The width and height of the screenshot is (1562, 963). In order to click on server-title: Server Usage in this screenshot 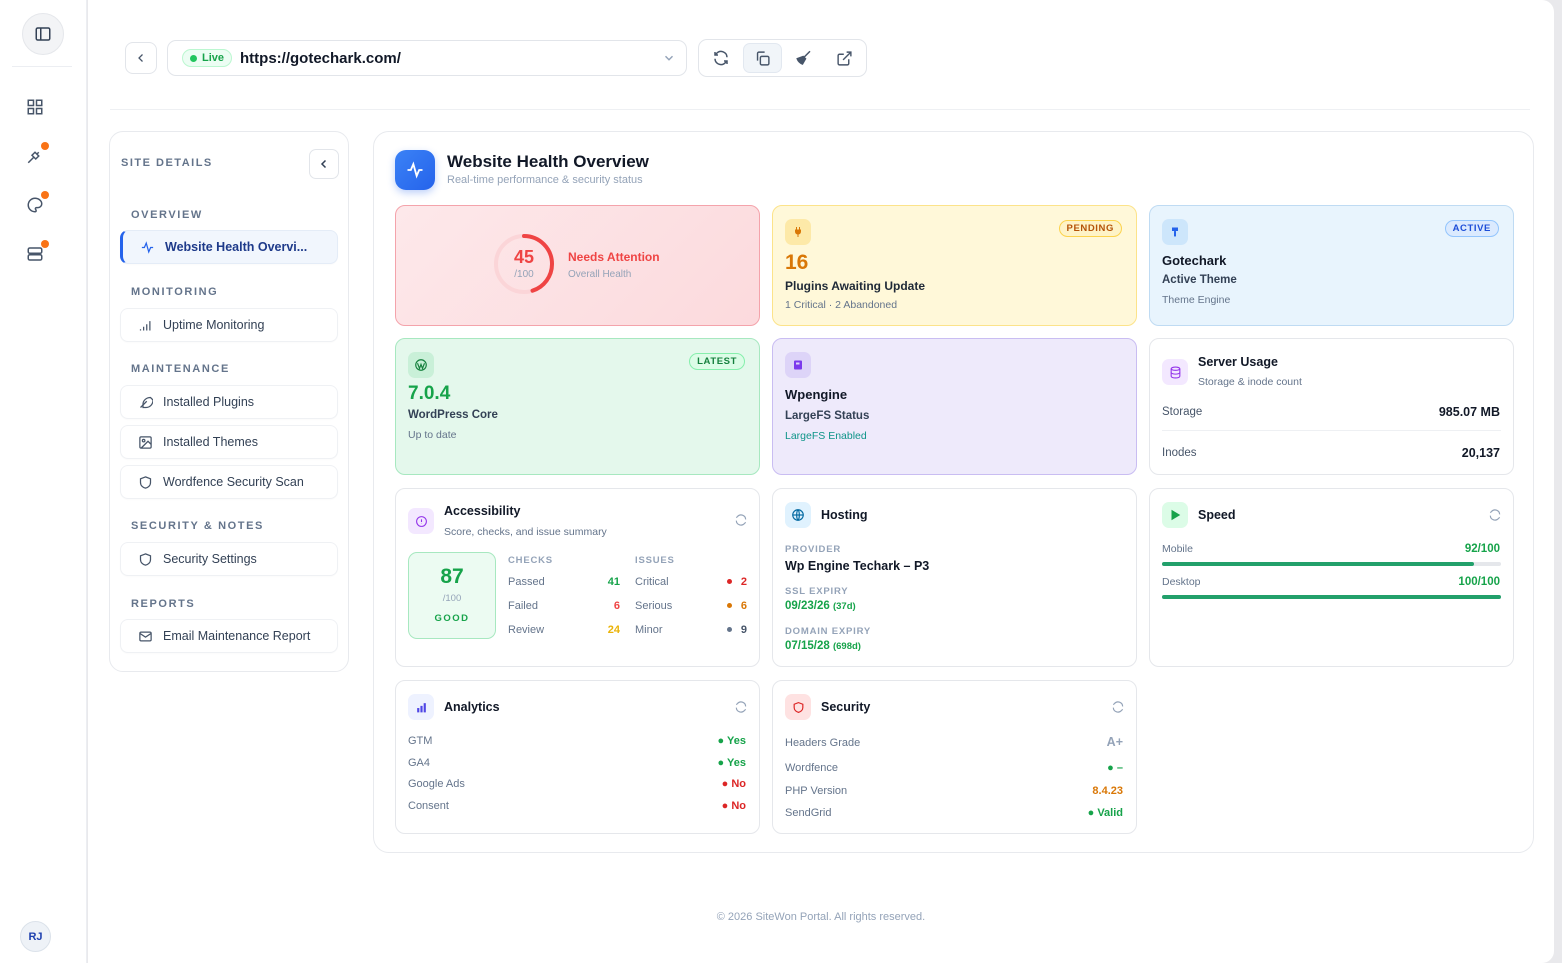, I will do `click(1238, 362)`.